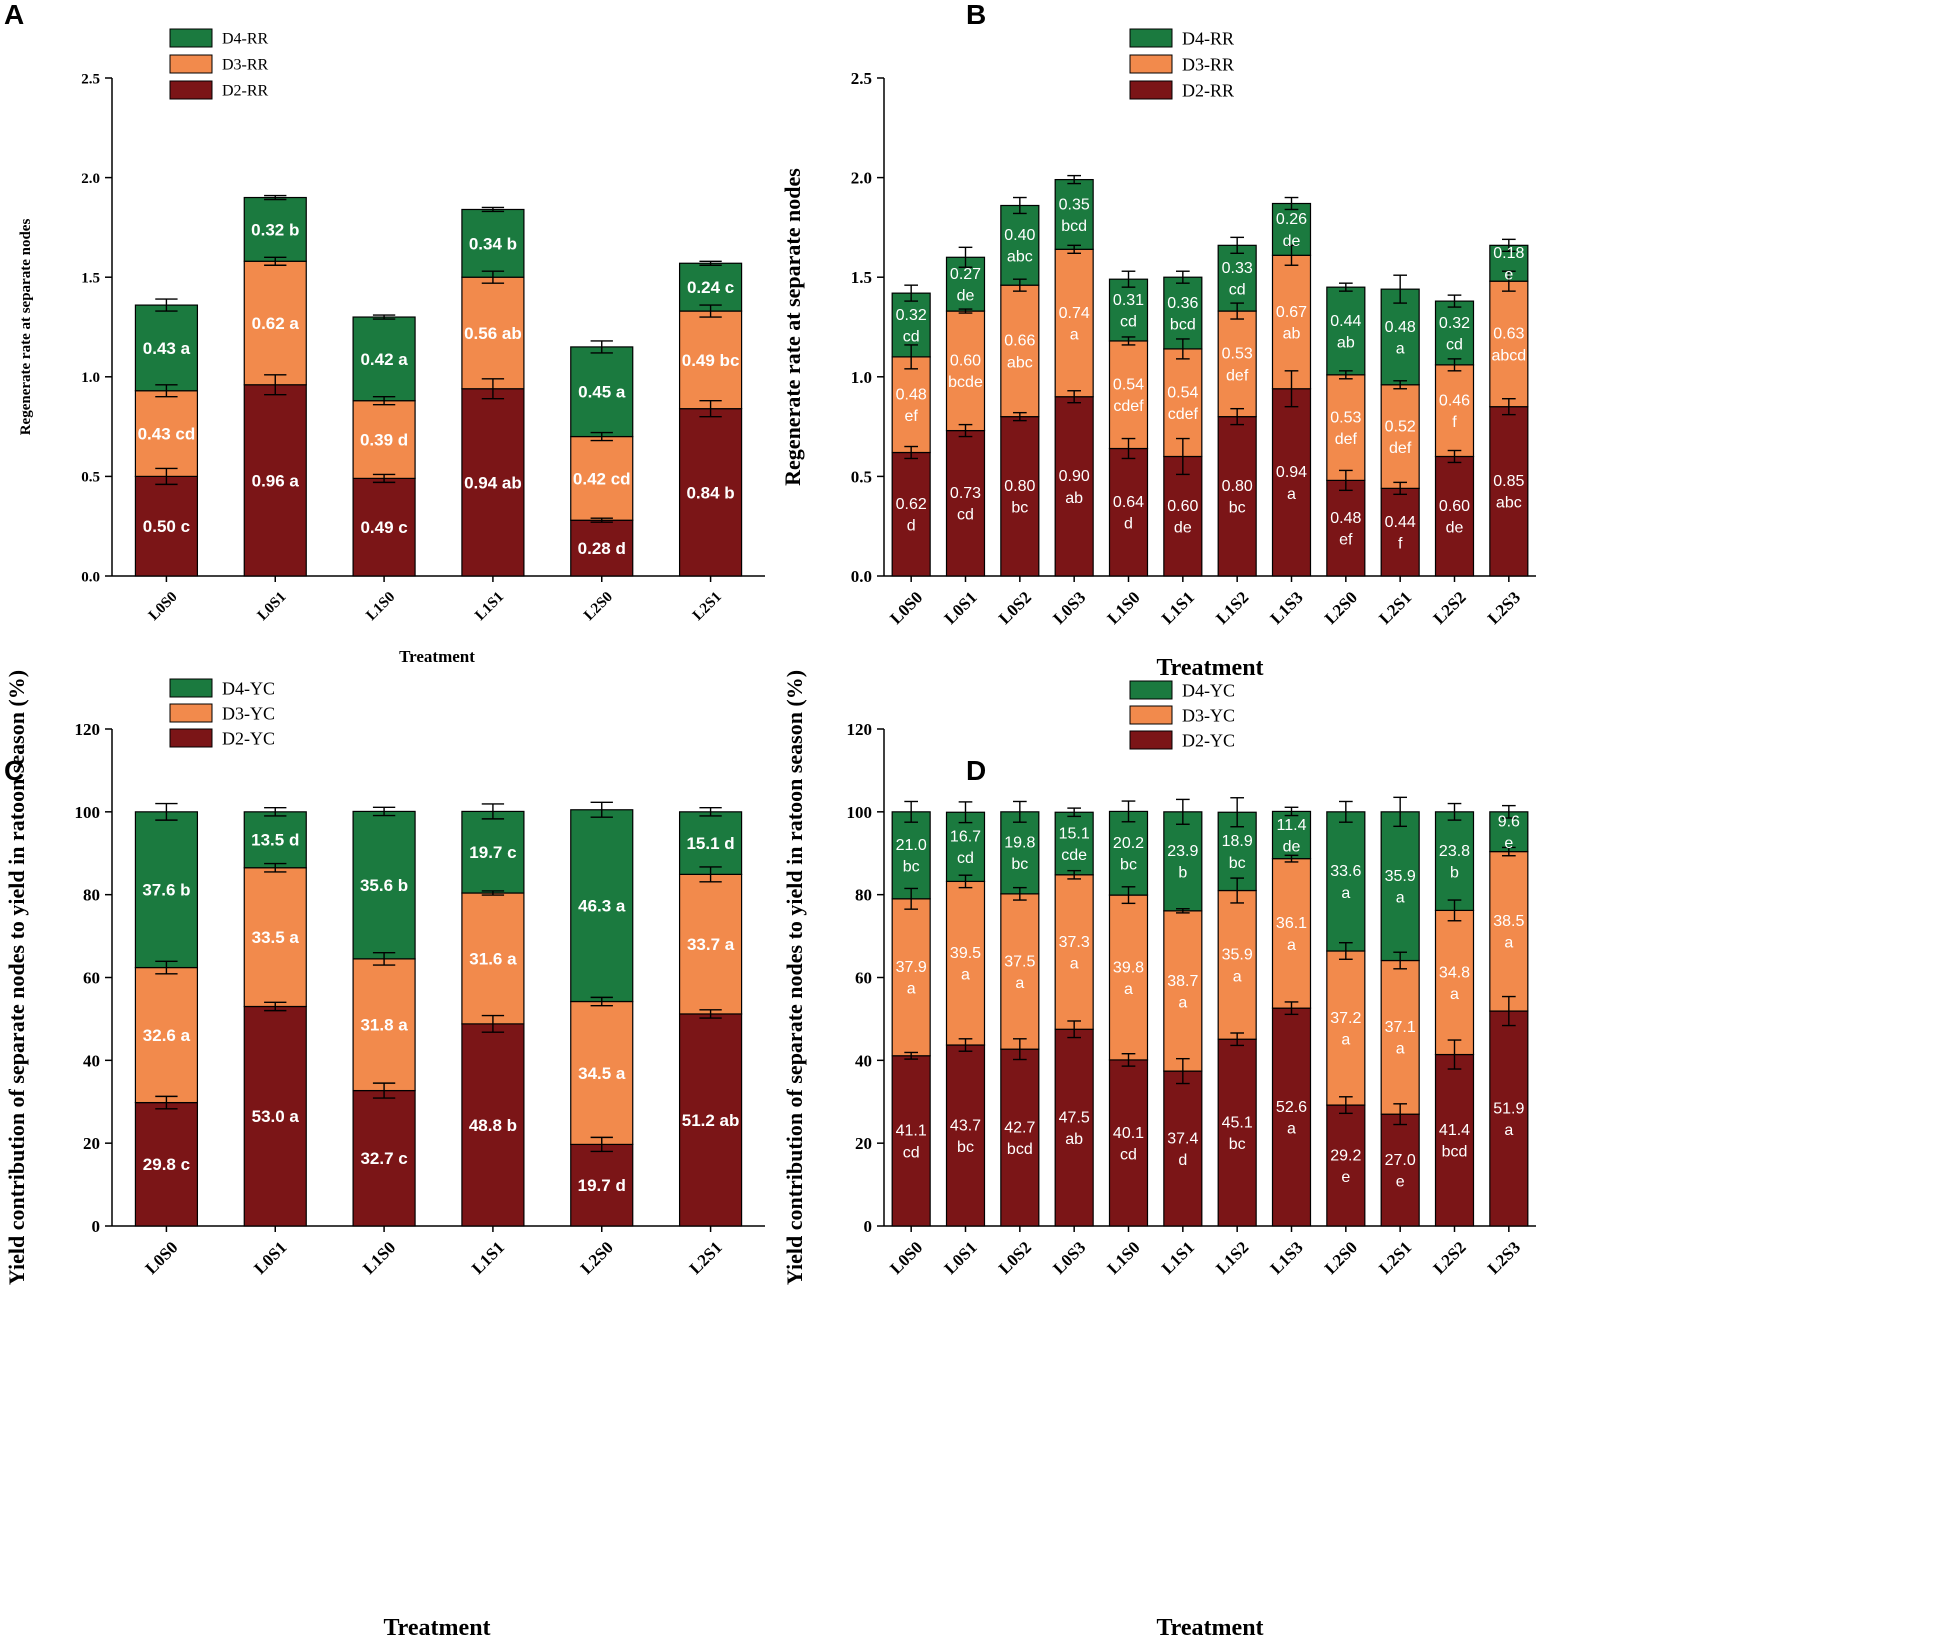 This screenshot has width=1936, height=1650. Describe the element at coordinates (1128, 513) in the screenshot. I see `data-label: 0.64 d` at that location.